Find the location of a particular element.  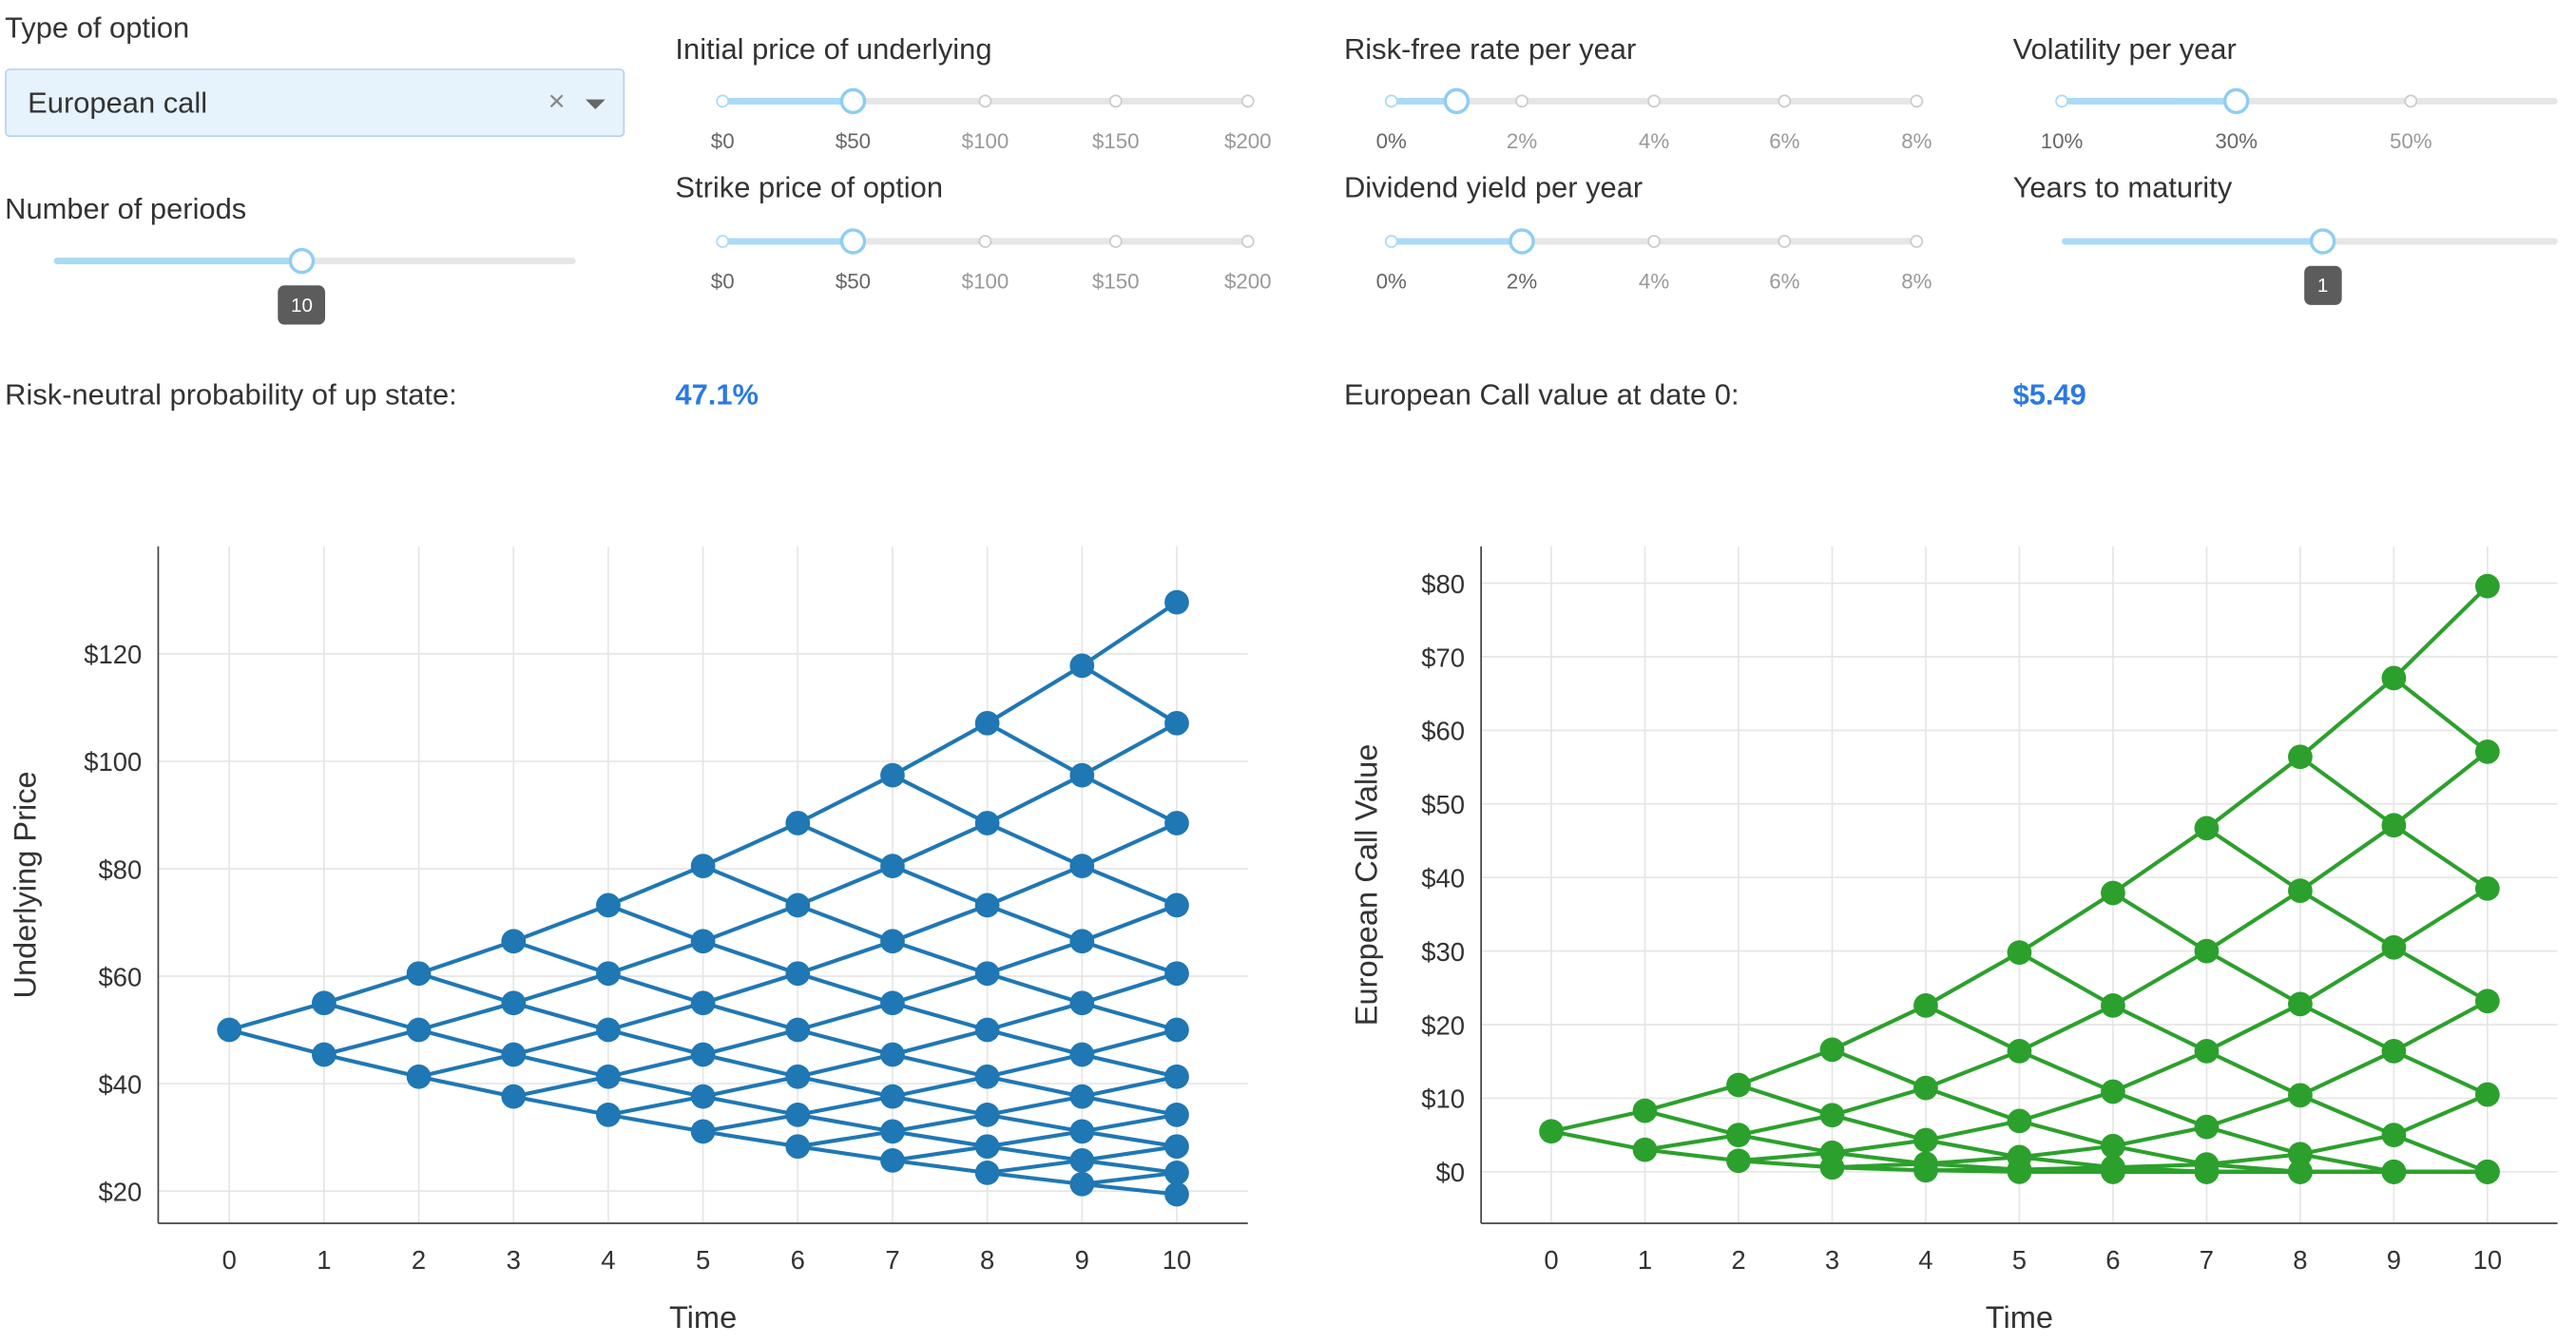

underlying-price-slider-handle is located at coordinates (853, 101).